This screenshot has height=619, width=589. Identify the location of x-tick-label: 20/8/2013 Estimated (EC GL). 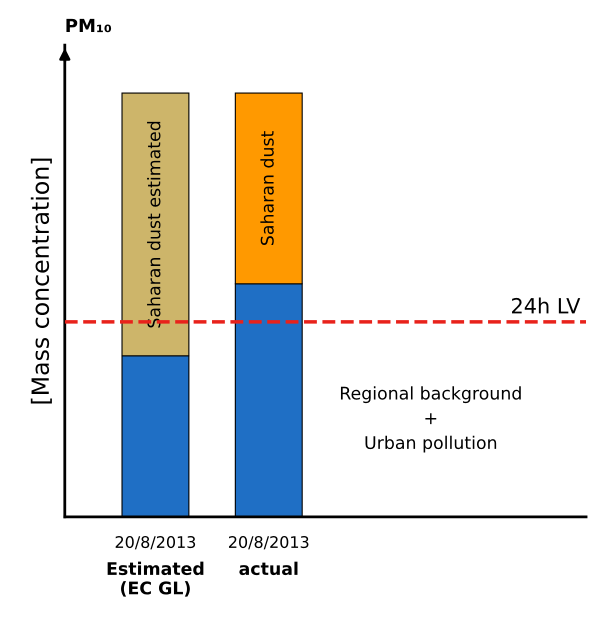
(156, 566).